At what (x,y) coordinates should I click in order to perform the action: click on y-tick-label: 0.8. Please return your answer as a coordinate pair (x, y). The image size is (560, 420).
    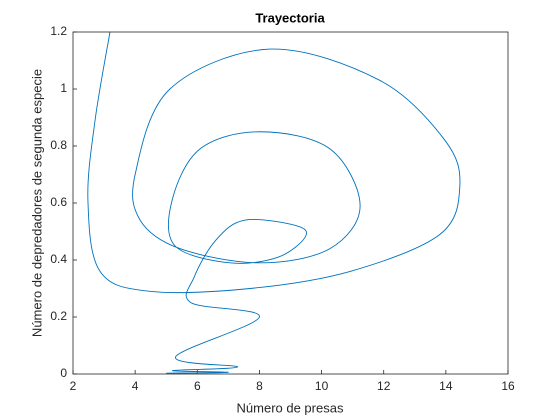
    Looking at the image, I should click on (58, 145).